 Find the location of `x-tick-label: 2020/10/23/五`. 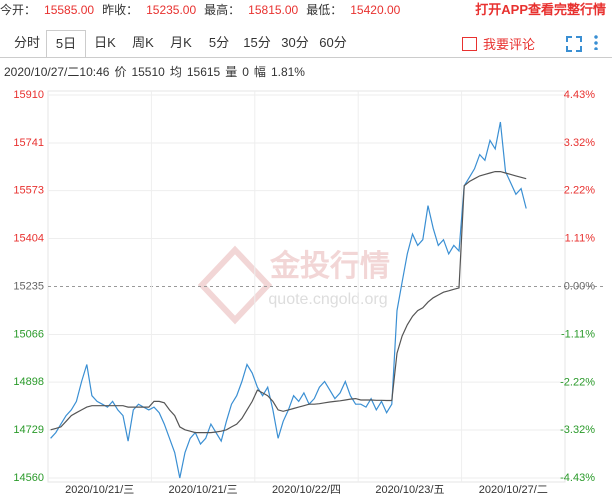

x-tick-label: 2020/10/23/五 is located at coordinates (409, 490).